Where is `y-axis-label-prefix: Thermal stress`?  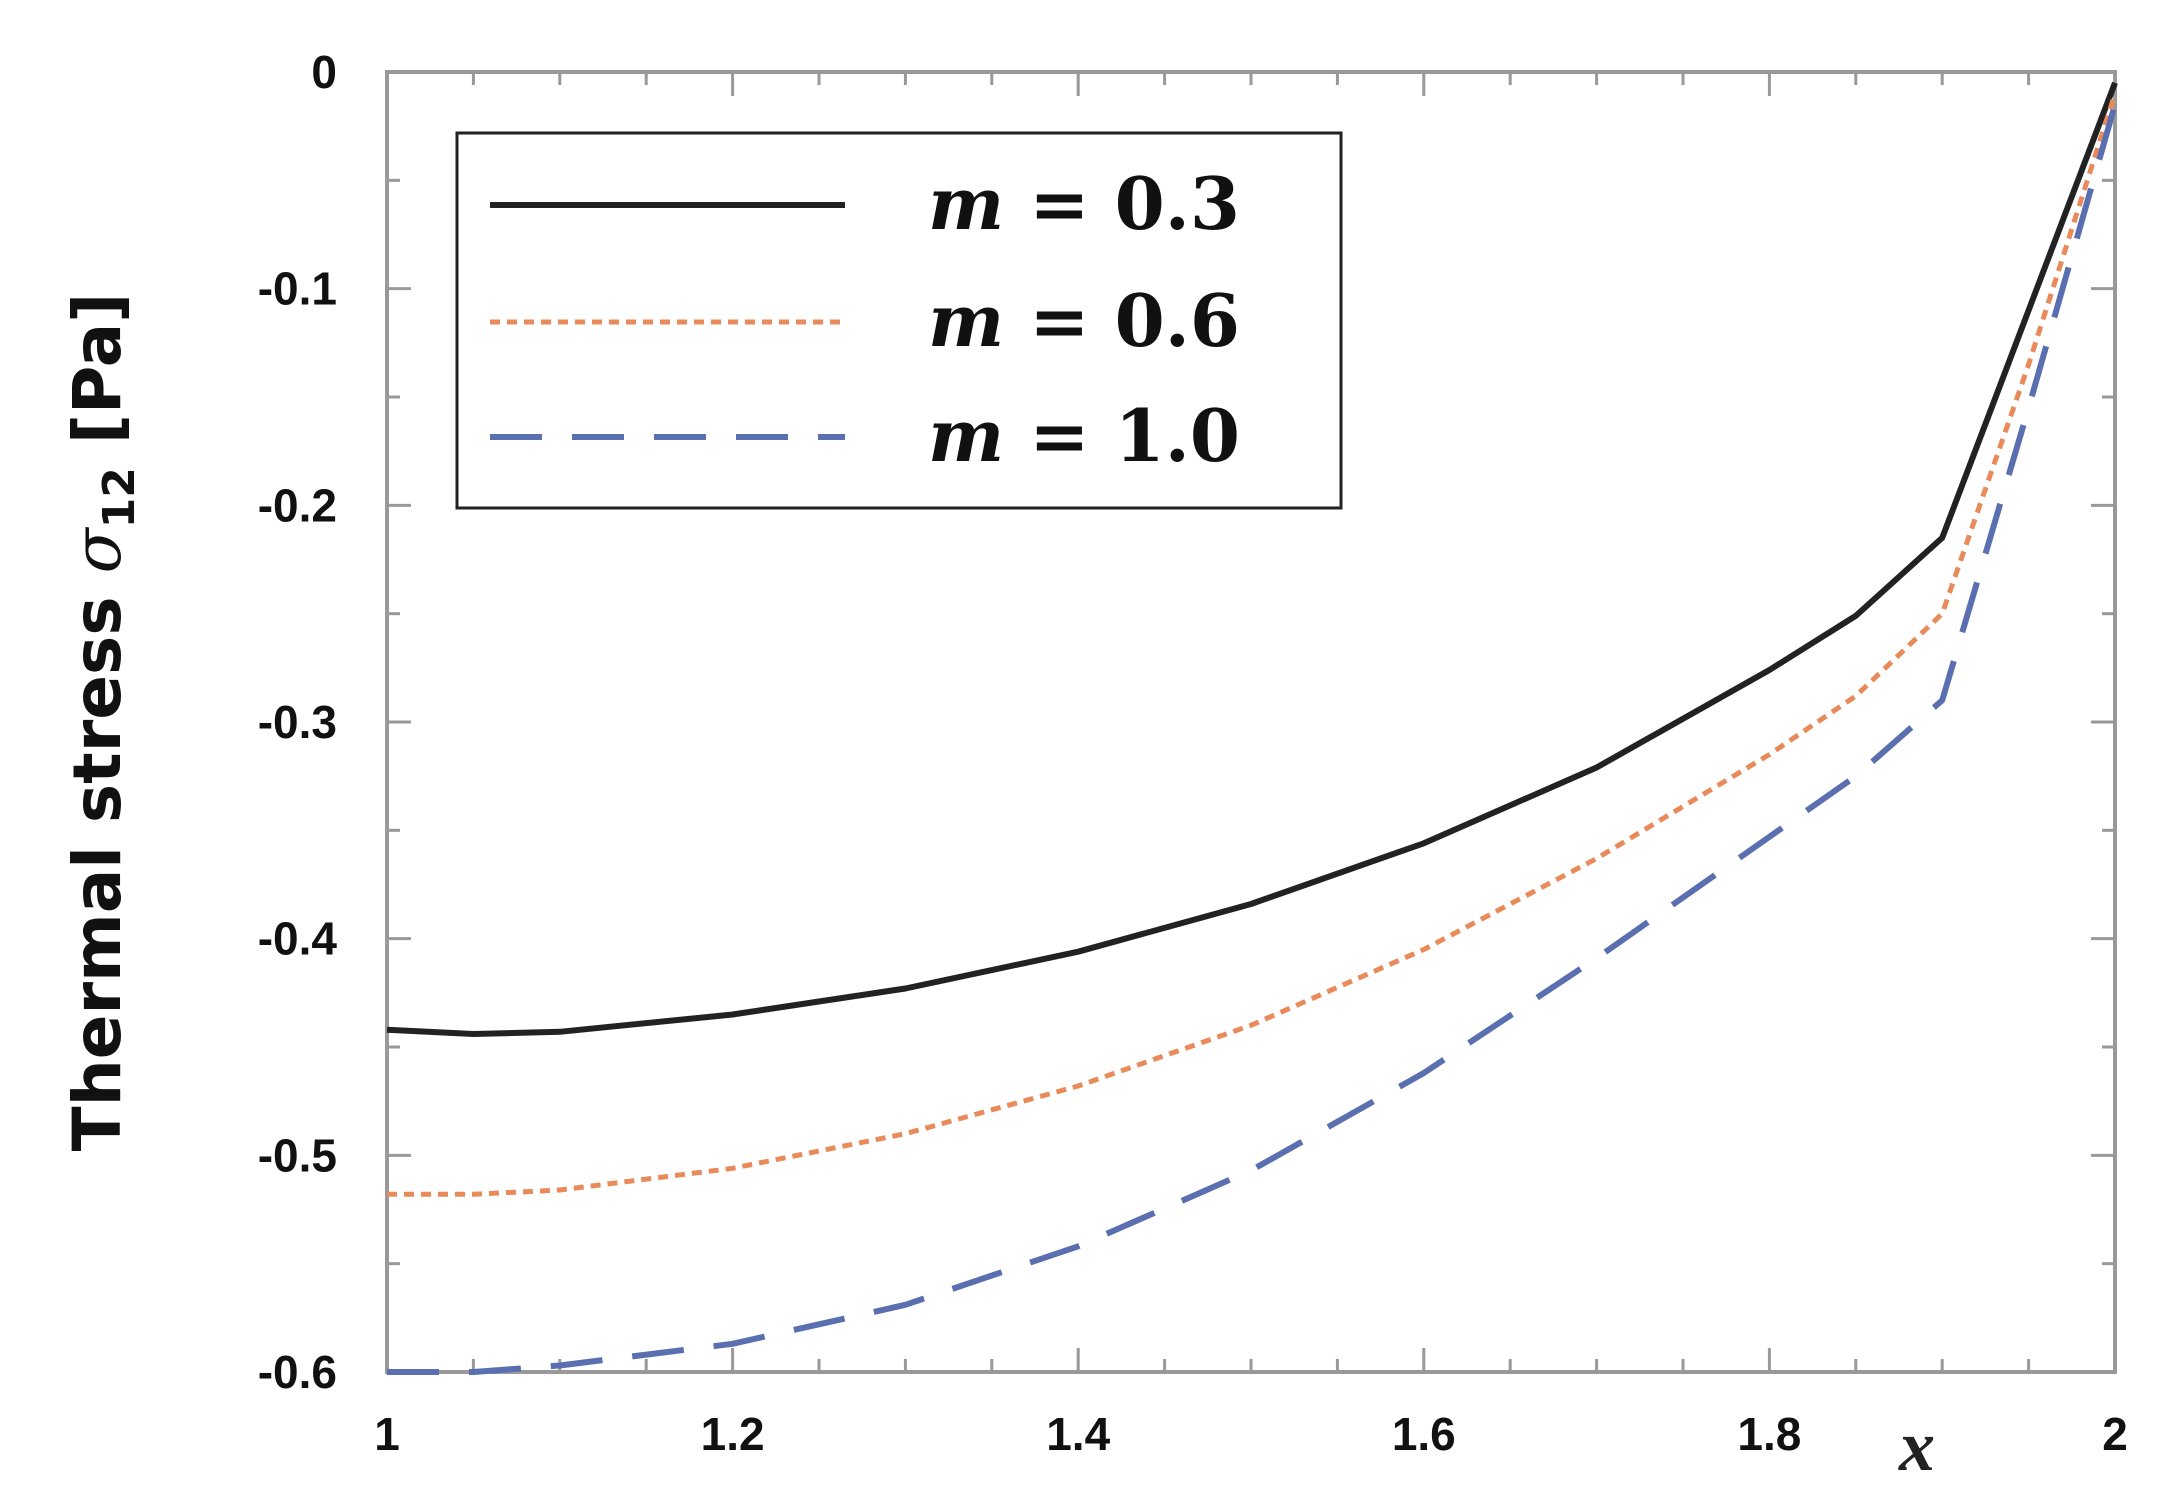
y-axis-label-prefix: Thermal stress is located at coordinates (97, 862).